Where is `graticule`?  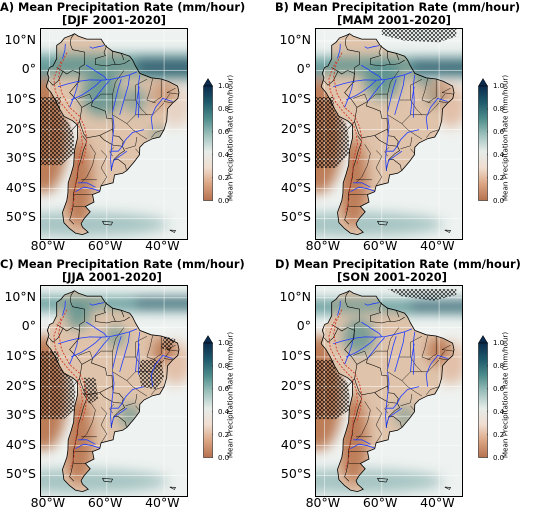 graticule is located at coordinates (114, 391).